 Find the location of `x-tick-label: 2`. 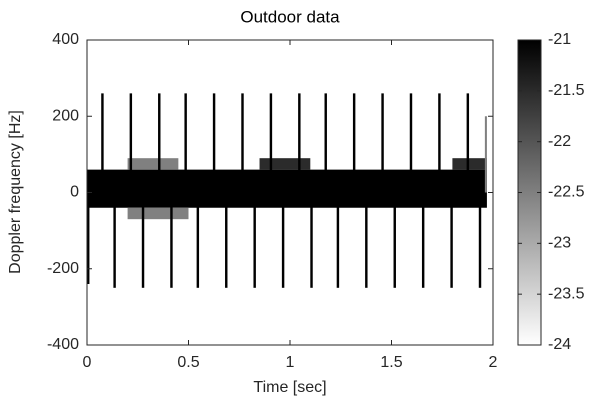

x-tick-label: 2 is located at coordinates (493, 362).